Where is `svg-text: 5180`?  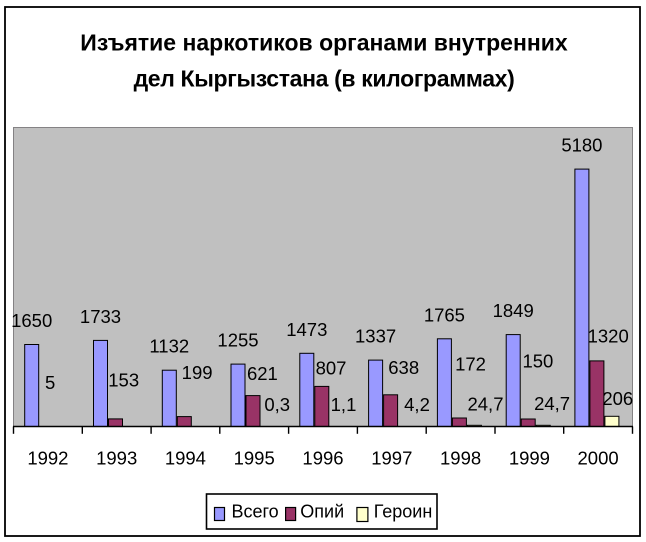
svg-text: 5180 is located at coordinates (581, 145).